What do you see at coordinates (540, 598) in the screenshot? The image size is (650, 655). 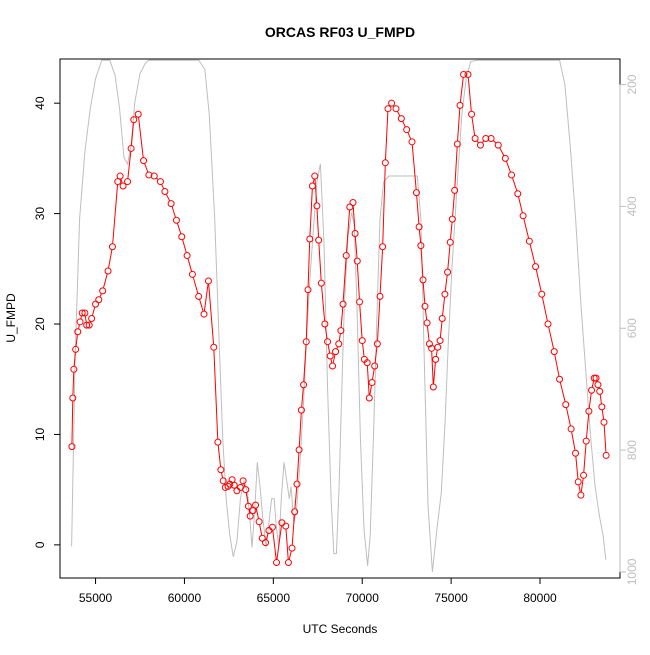 I see `x-tick-label: 80000` at bounding box center [540, 598].